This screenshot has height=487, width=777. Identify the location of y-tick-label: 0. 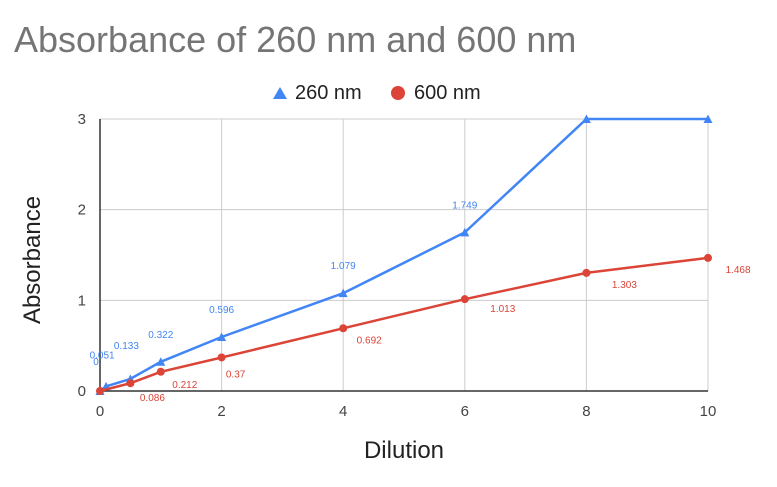
(82, 391).